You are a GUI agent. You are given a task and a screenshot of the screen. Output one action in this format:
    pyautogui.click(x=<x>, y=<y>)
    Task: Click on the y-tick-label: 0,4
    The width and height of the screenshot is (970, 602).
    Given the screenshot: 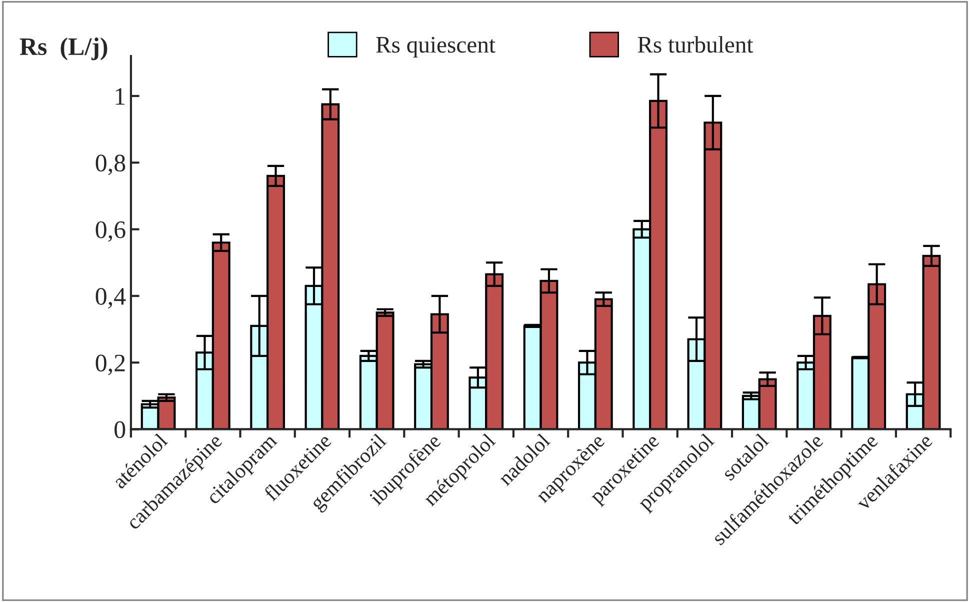 What is the action you would take?
    pyautogui.click(x=111, y=298)
    